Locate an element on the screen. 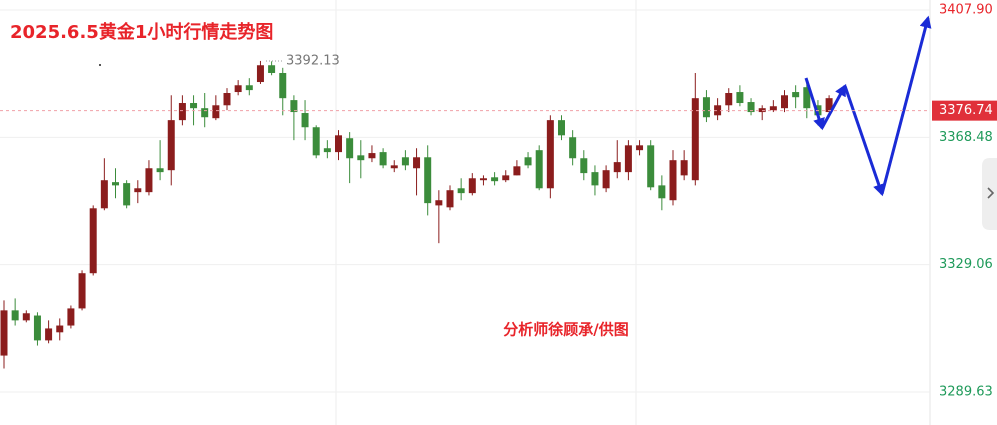  tab-chevron is located at coordinates (991, 193).